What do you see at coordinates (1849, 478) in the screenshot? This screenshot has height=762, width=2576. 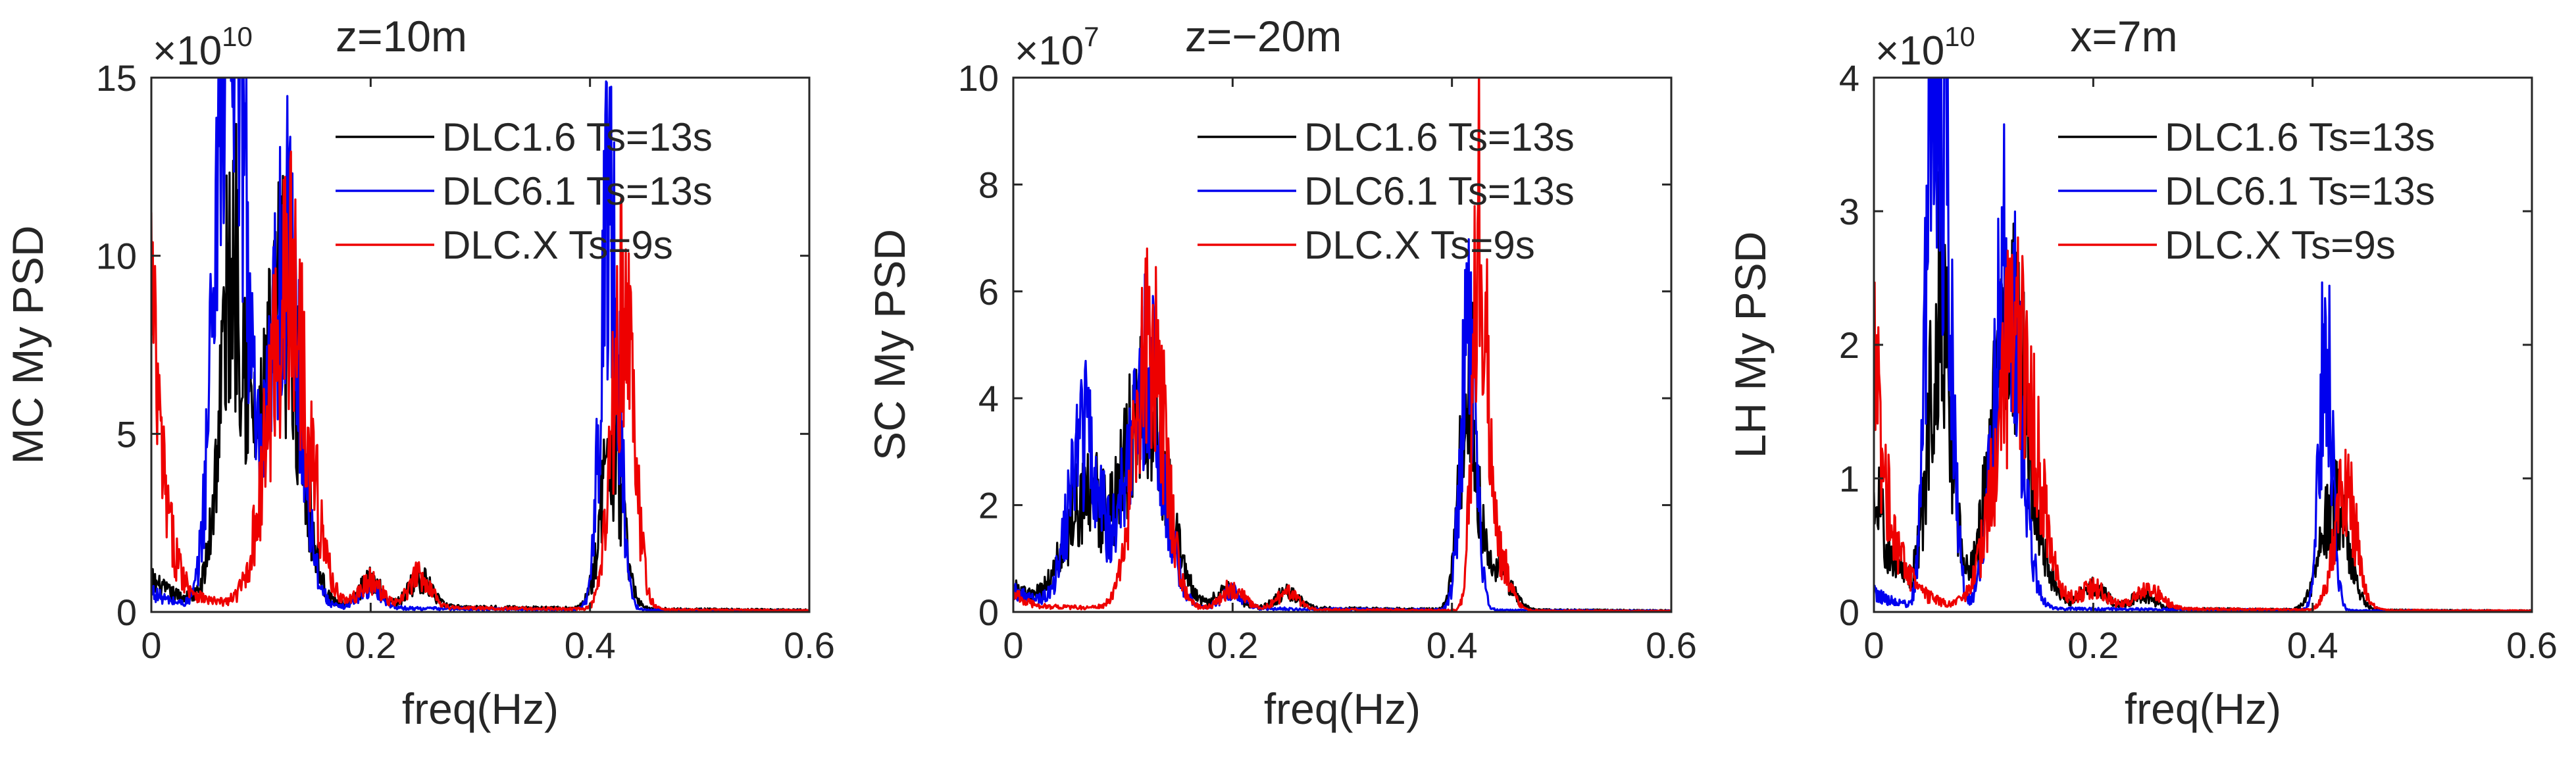 I see `y-tick-label: 1` at bounding box center [1849, 478].